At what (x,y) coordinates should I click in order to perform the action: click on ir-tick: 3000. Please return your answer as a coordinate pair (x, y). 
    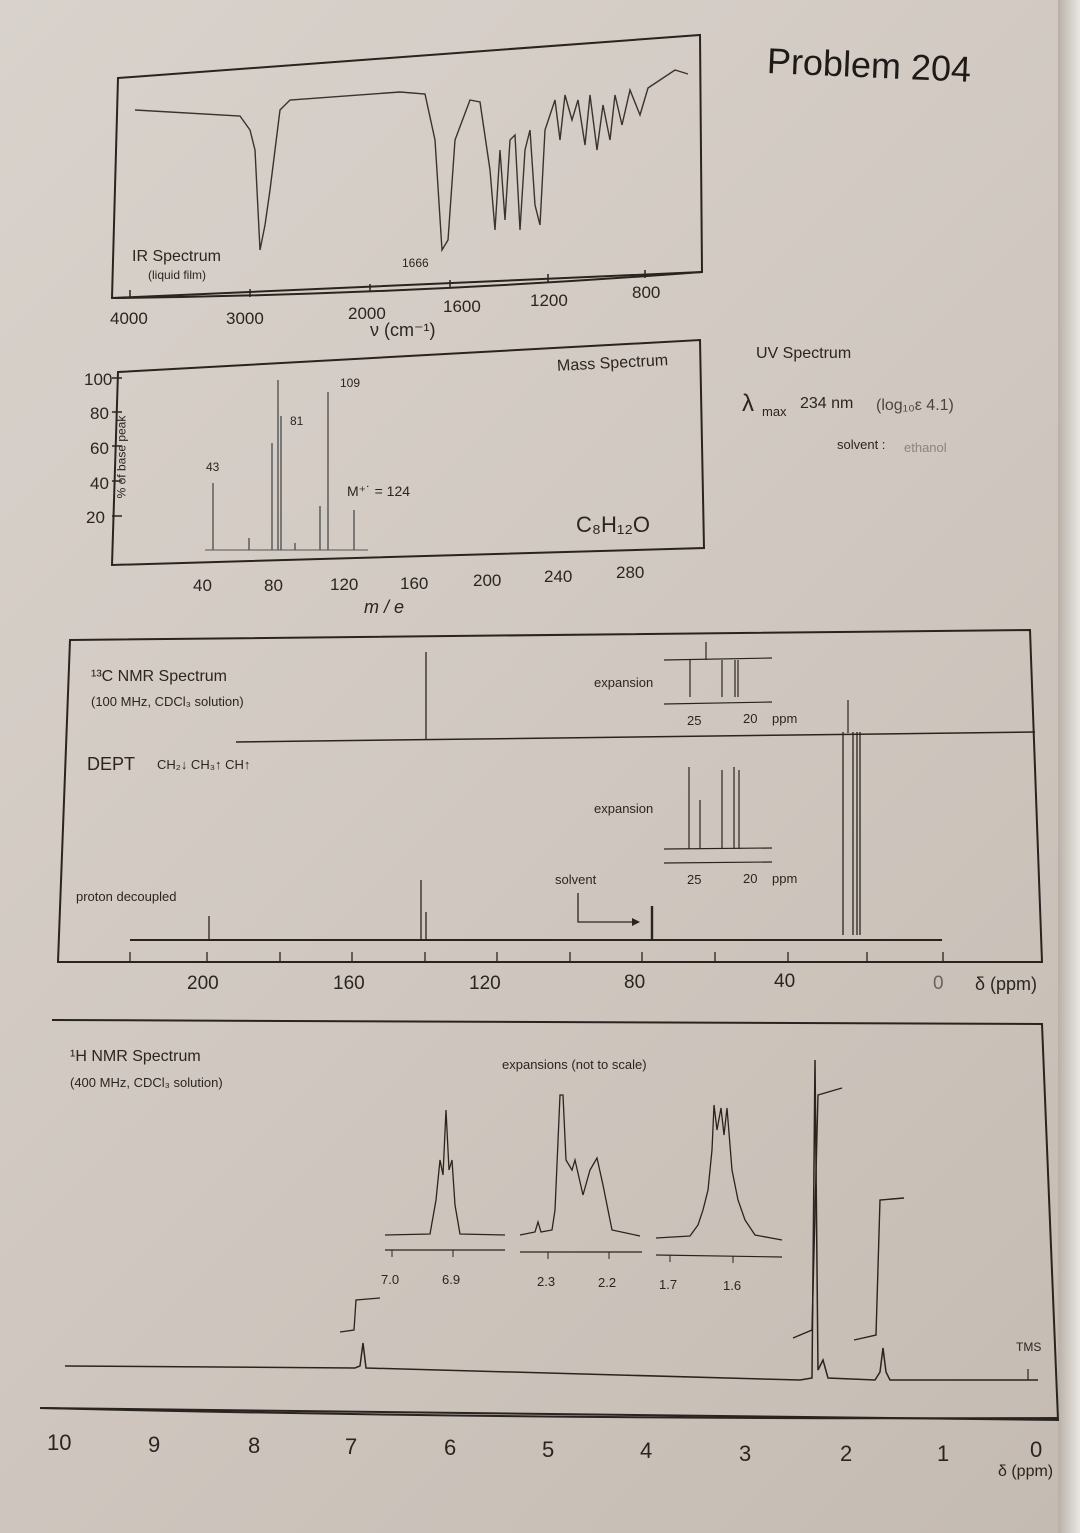
    Looking at the image, I should click on (245, 318).